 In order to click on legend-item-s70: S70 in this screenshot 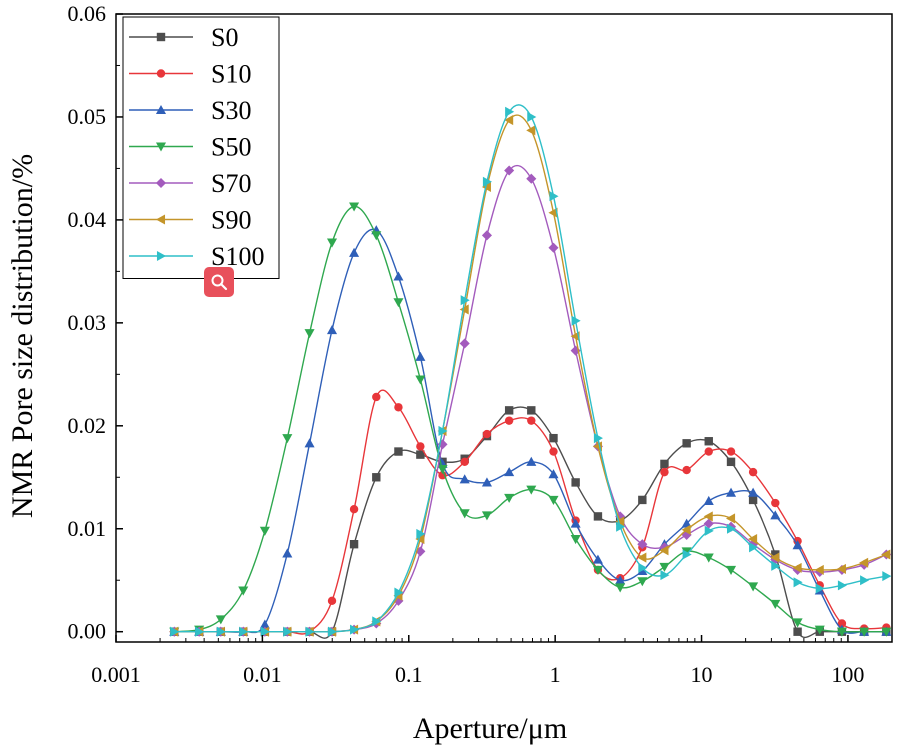, I will do `click(190, 183)`.